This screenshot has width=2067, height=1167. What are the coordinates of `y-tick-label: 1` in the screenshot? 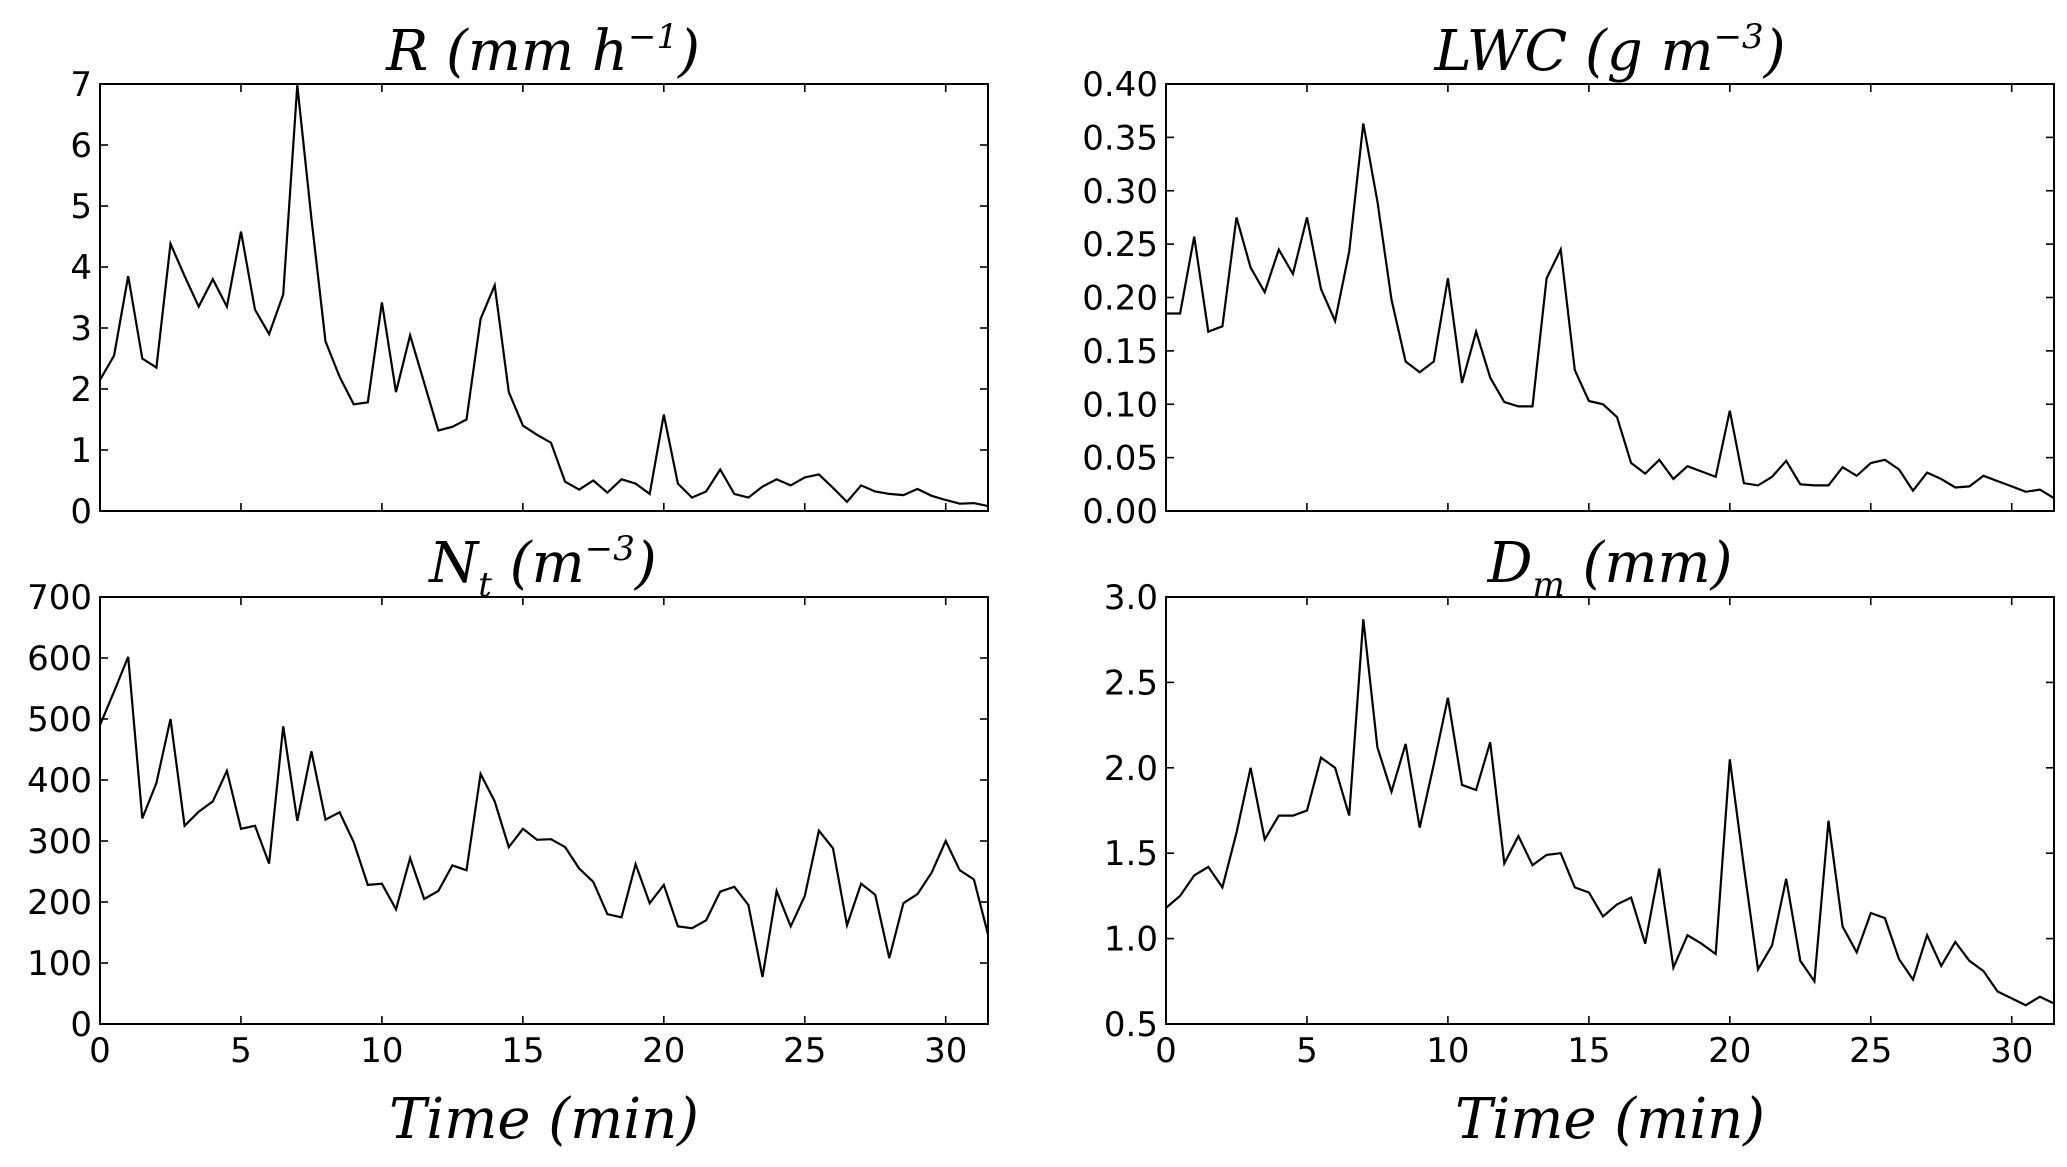 It's located at (81, 451).